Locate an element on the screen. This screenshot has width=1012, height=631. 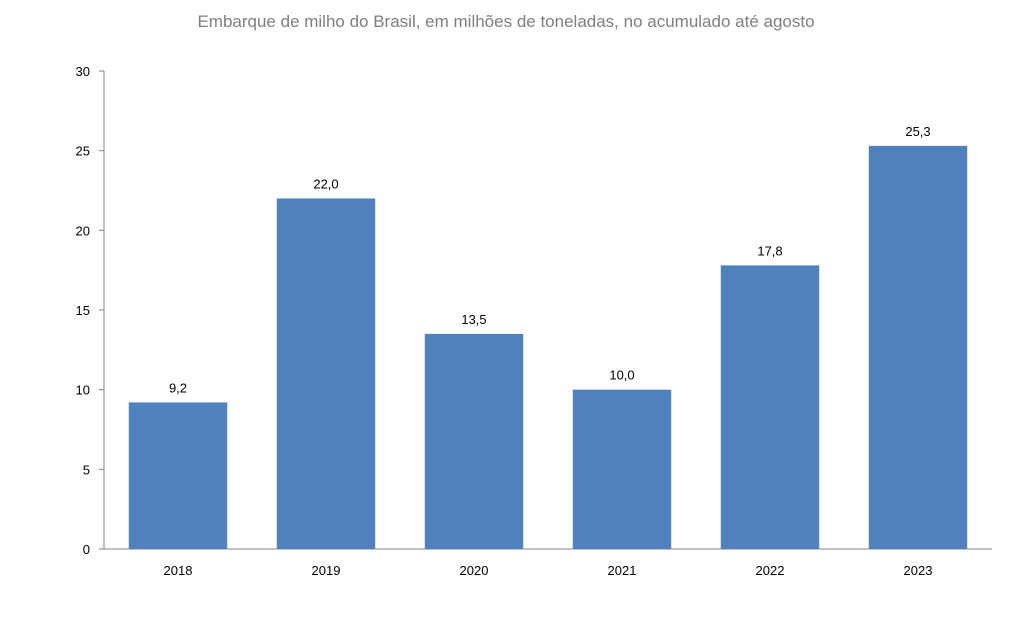
y-tick-label: 15 is located at coordinates (83, 310).